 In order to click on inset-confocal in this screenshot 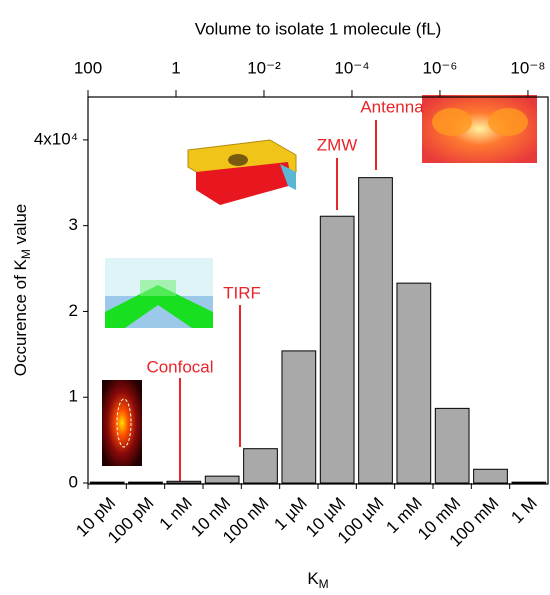, I will do `click(122, 423)`.